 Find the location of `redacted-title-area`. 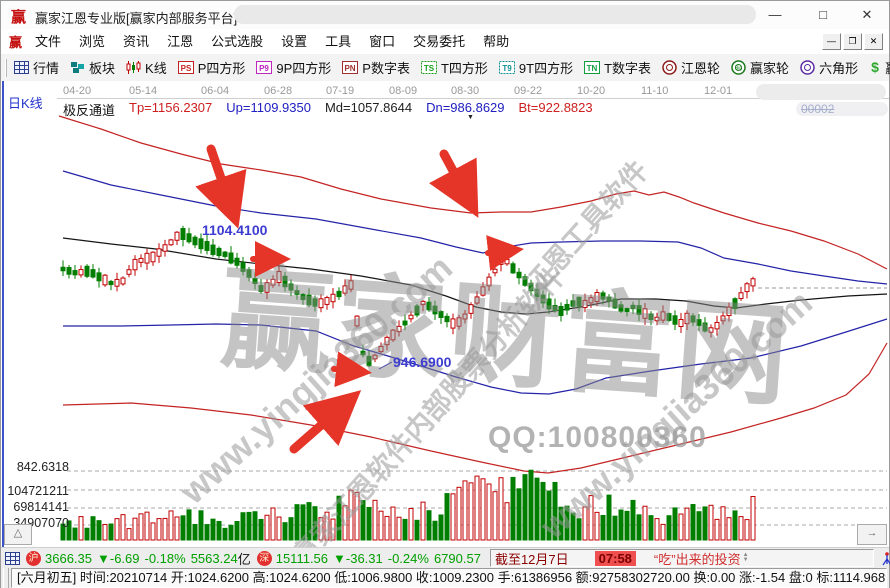

redacted-title-area is located at coordinates (495, 14).